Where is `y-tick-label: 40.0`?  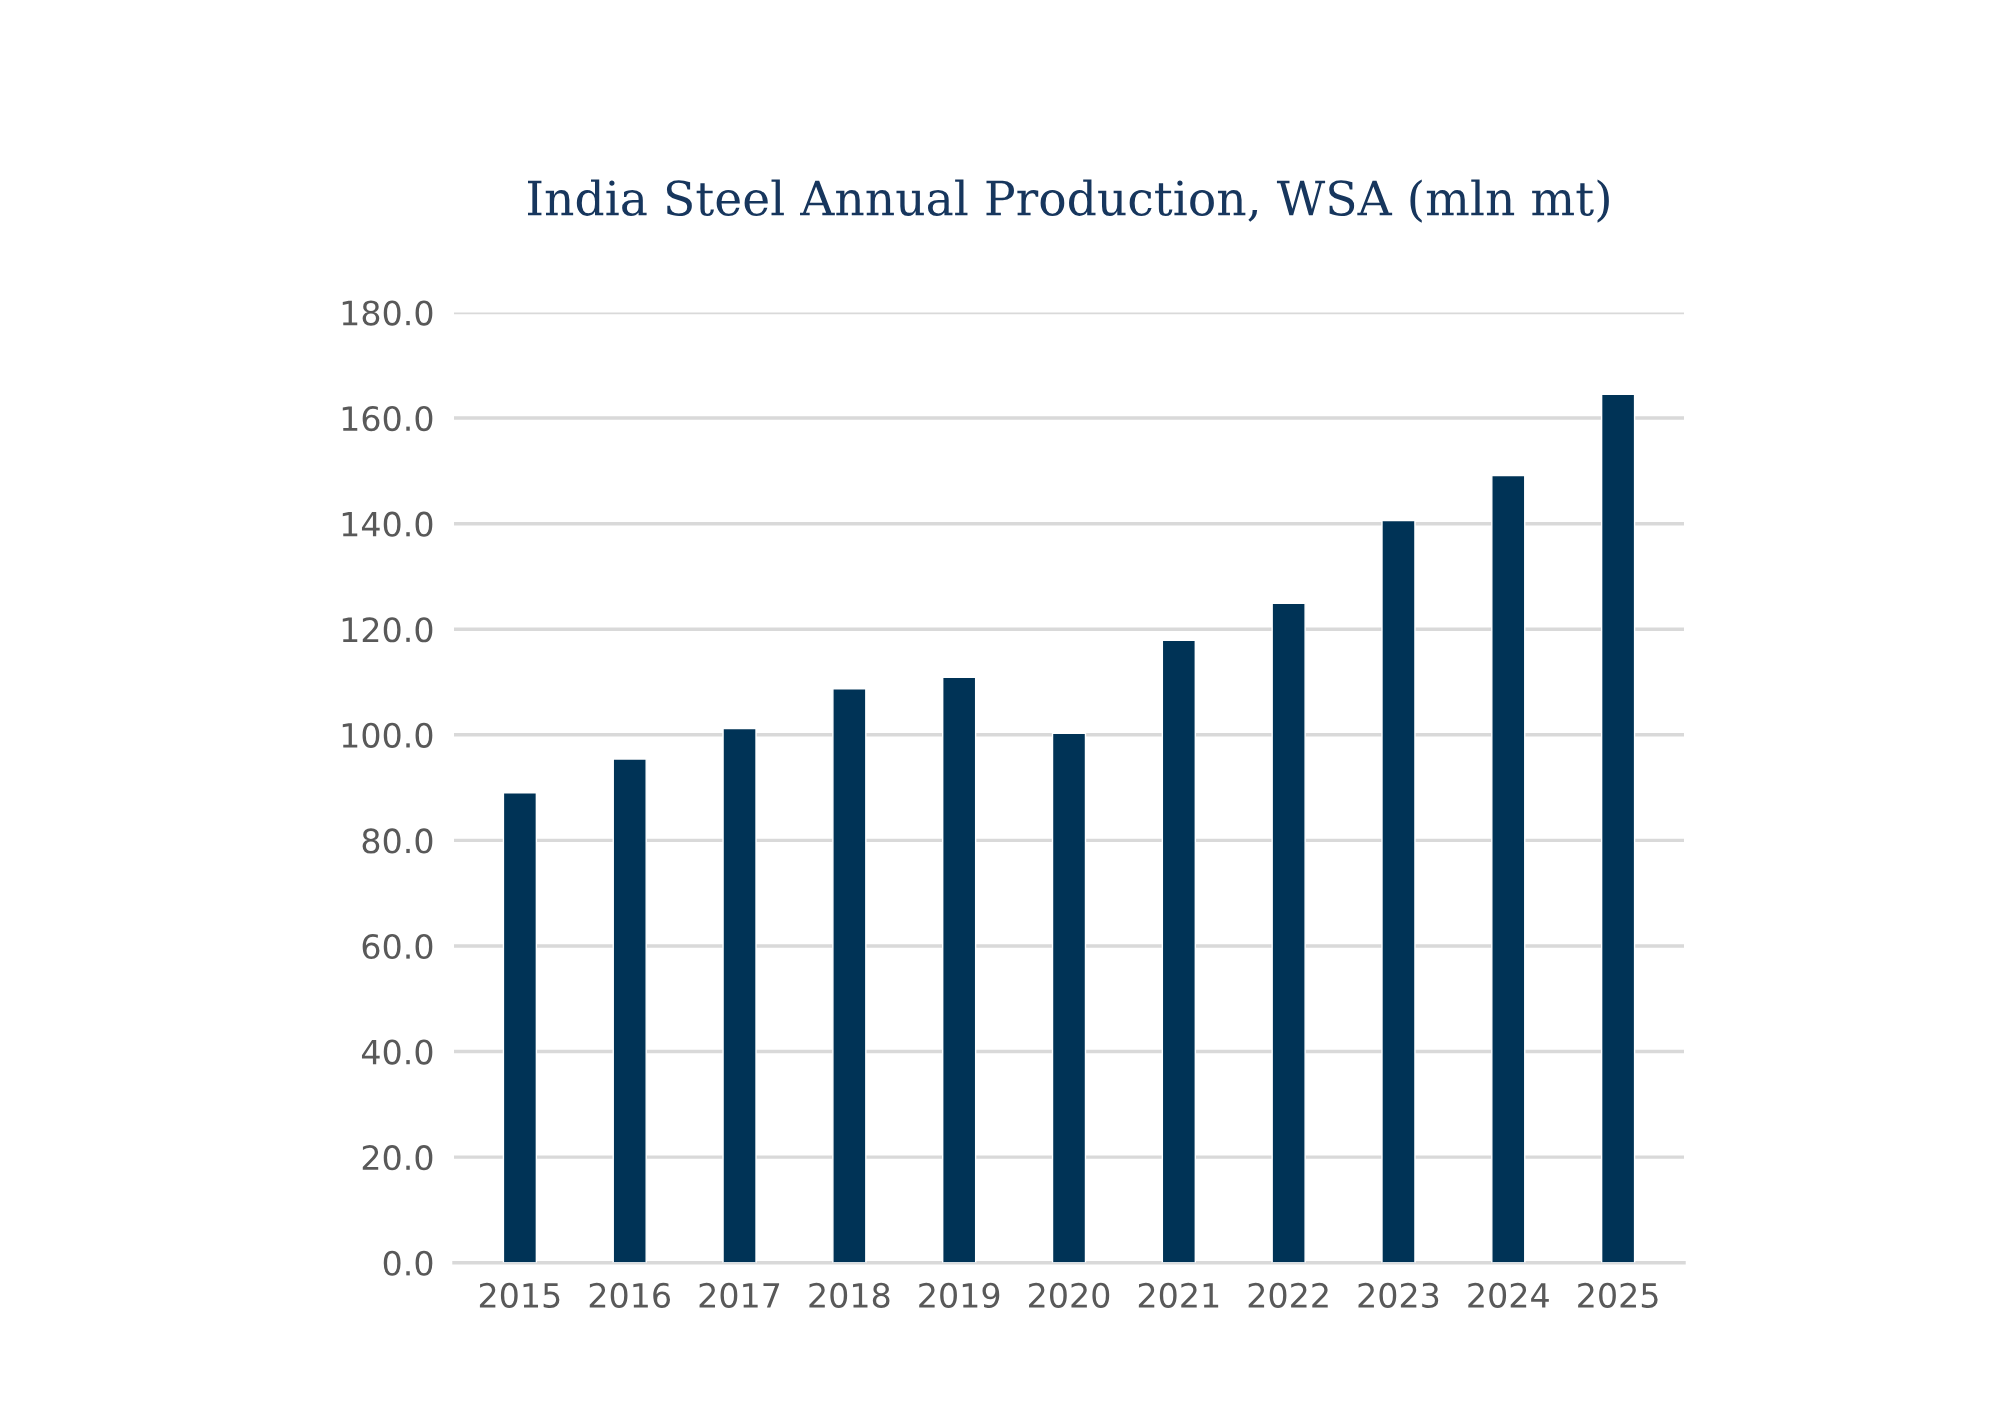 y-tick-label: 40.0 is located at coordinates (397, 1052).